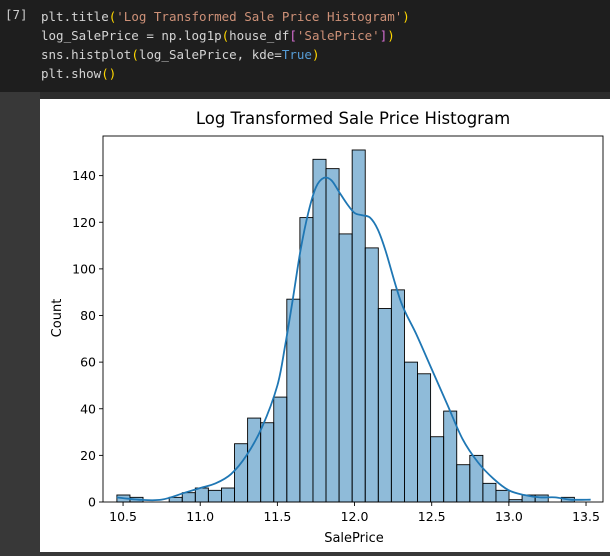 This screenshot has width=610, height=556. I want to click on y-tick-label: 100, so click(84, 268).